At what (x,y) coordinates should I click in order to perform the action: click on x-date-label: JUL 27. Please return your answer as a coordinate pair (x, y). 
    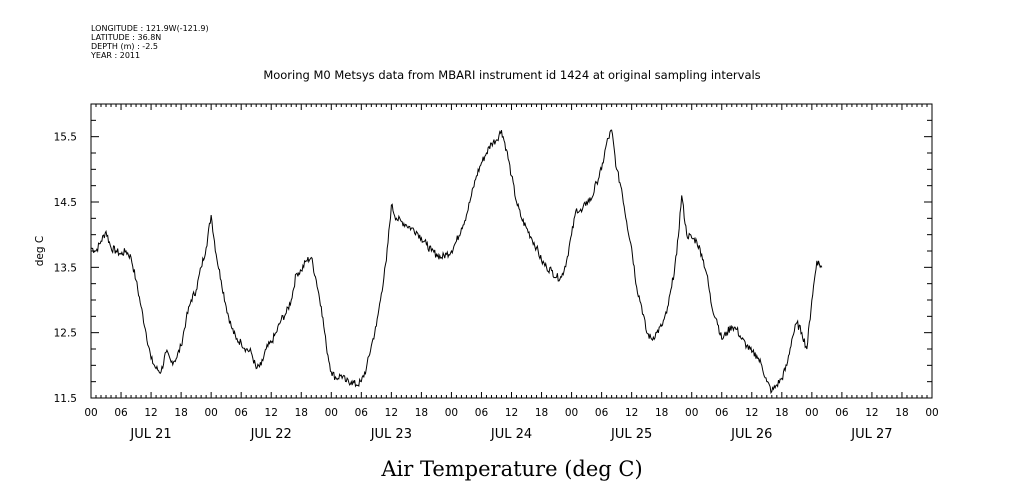
    Looking at the image, I should click on (871, 434).